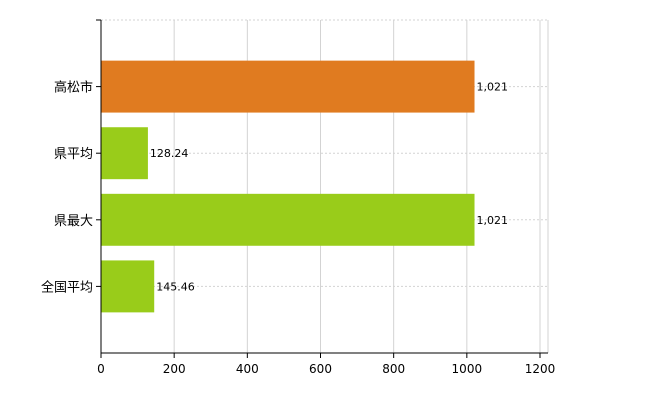 Image resolution: width=650 pixels, height=400 pixels. What do you see at coordinates (169, 153) in the screenshot?
I see `data-label: 128.24` at bounding box center [169, 153].